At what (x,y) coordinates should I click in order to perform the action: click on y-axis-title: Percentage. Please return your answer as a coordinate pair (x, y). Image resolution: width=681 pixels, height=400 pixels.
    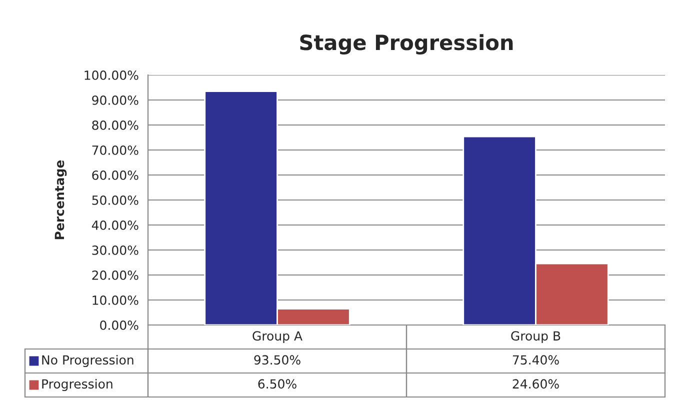
    Looking at the image, I should click on (60, 200).